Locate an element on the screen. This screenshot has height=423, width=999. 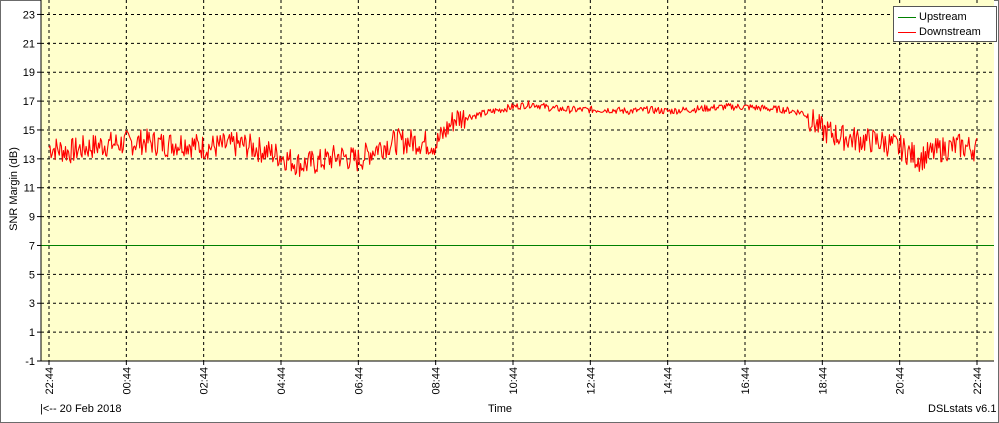
y-tick-label: 13 is located at coordinates (29, 160).